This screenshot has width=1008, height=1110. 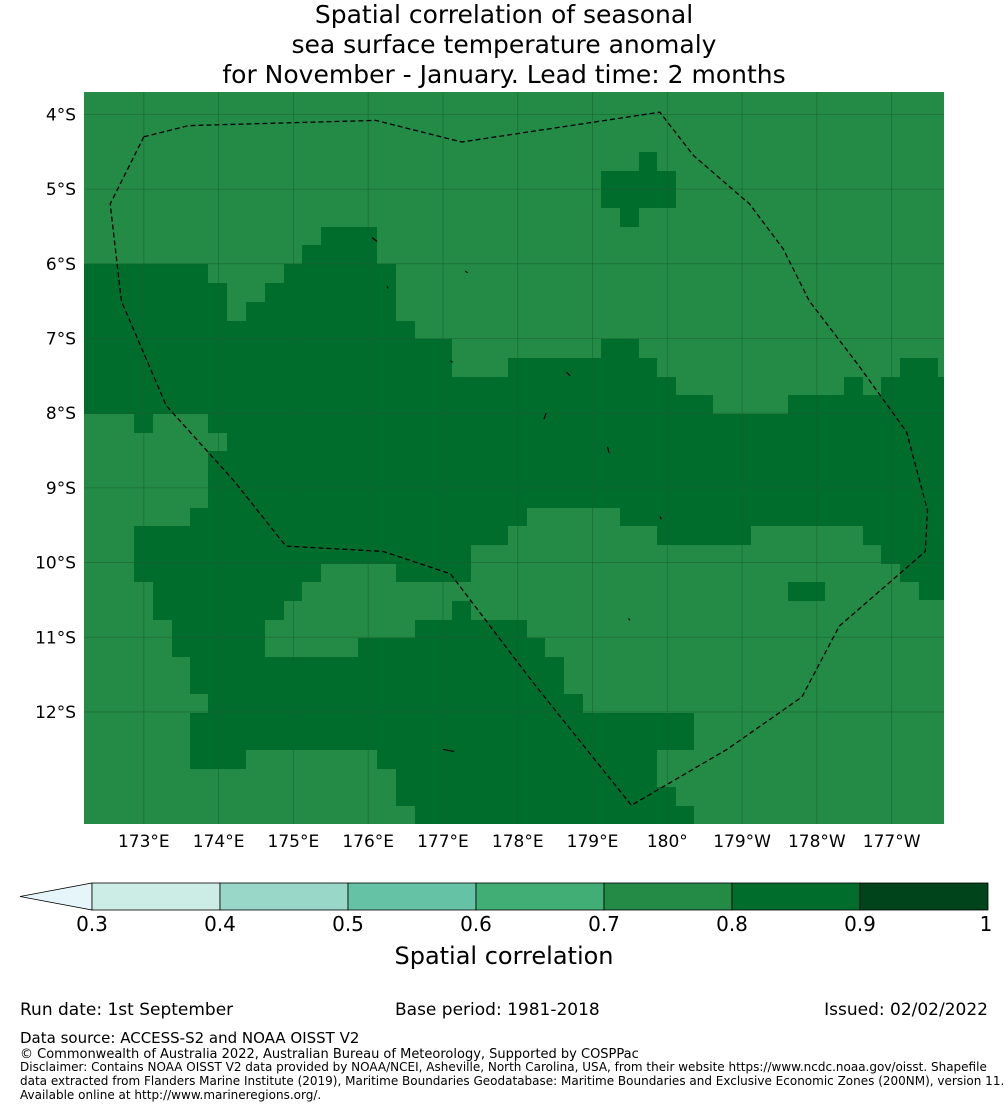 What do you see at coordinates (61, 115) in the screenshot?
I see `lat-tick-label: 4°S` at bounding box center [61, 115].